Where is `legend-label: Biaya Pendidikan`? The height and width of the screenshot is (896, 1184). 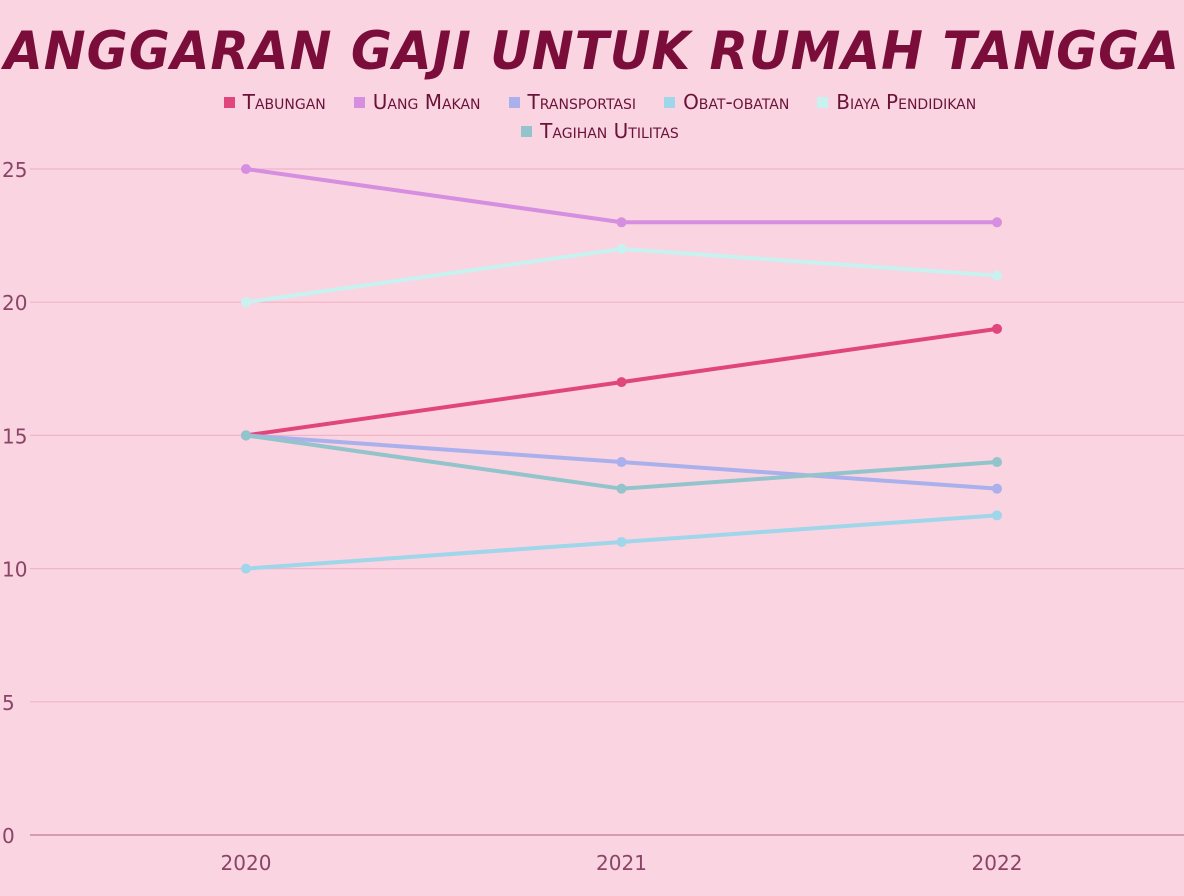
legend-label: Biaya Pendidikan is located at coordinates (906, 102).